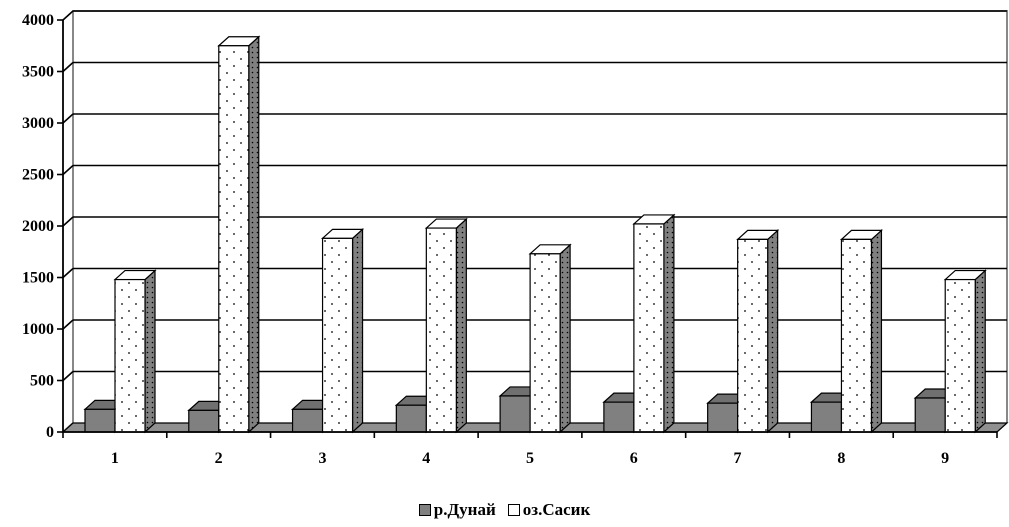 The height and width of the screenshot is (527, 1009). Describe the element at coordinates (426, 458) in the screenshot. I see `x-tick-label: 4` at that location.